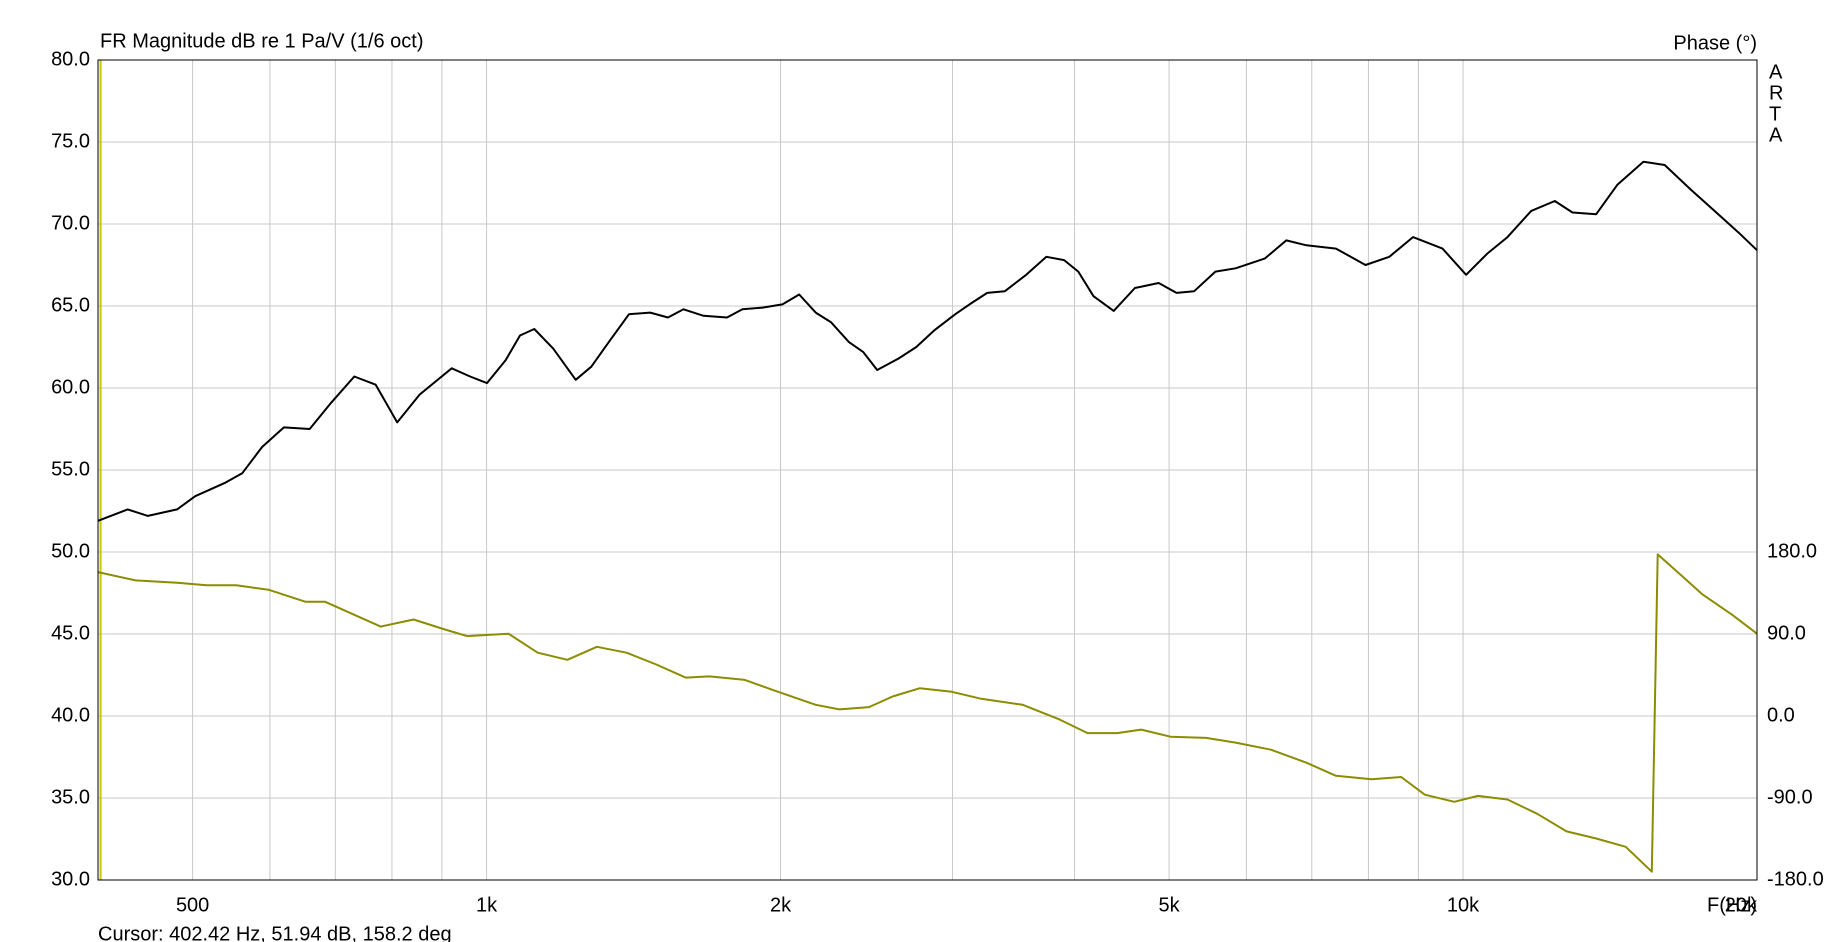 The width and height of the screenshot is (1833, 942). I want to click on y2-tick-label: -90.0, so click(1790, 797).